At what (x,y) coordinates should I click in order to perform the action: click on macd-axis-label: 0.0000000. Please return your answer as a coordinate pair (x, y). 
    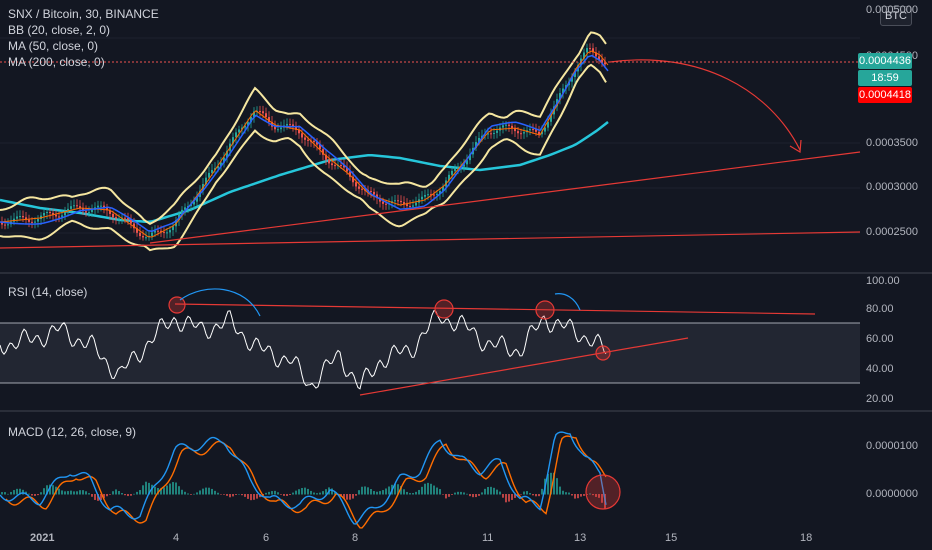
    Looking at the image, I should click on (892, 494).